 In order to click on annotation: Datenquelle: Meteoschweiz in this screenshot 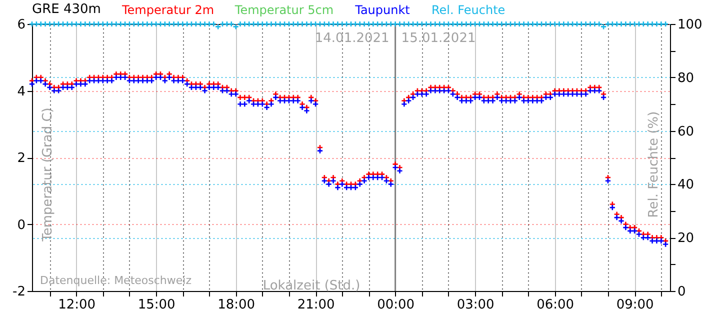, I will do `click(116, 280)`.